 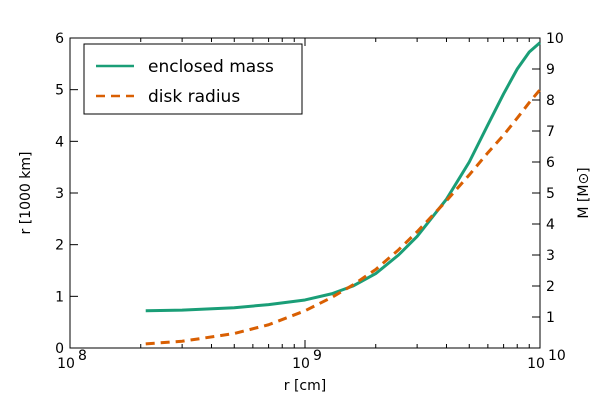 I want to click on x-tick-label-exponent: 10, so click(x=557, y=356).